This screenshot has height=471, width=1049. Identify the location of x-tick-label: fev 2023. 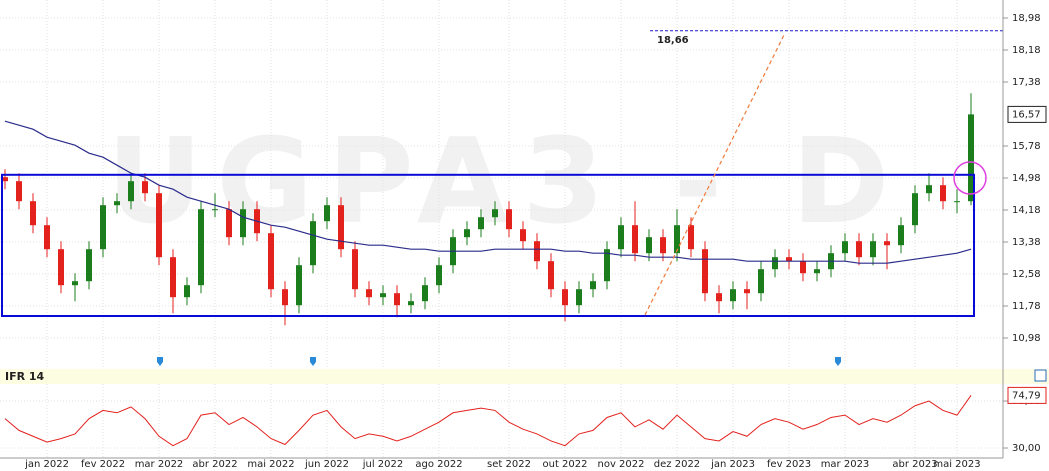
(789, 464).